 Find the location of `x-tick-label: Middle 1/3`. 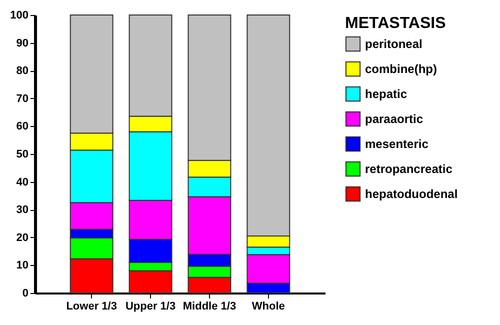

x-tick-label: Middle 1/3 is located at coordinates (209, 306).